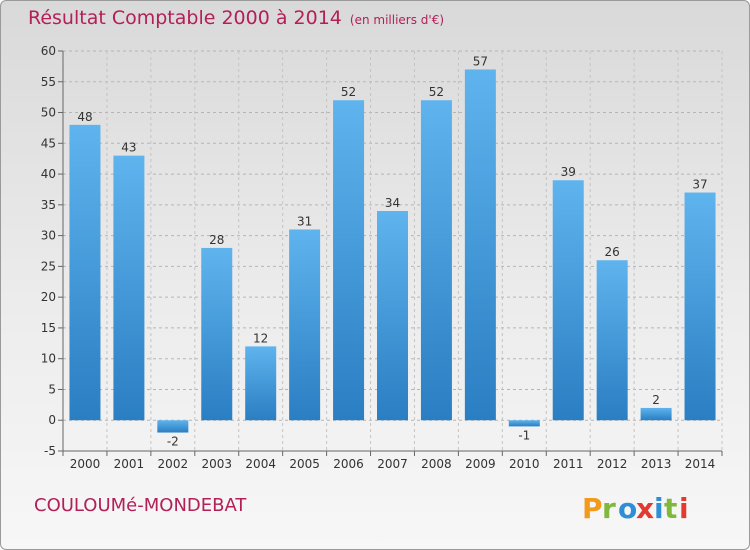  What do you see at coordinates (348, 464) in the screenshot?
I see `x-tick-label: 2006` at bounding box center [348, 464].